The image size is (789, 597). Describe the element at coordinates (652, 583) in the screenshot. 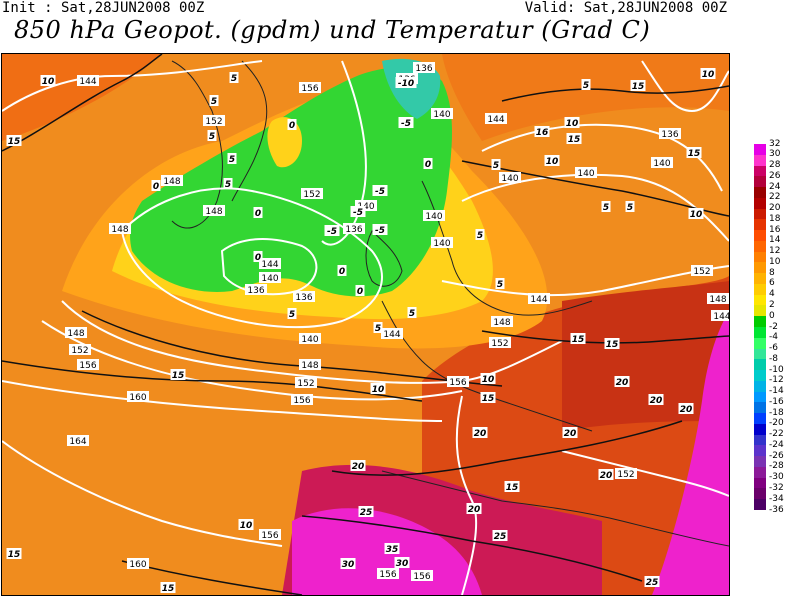

I see `temperature-label: 25` at that location.